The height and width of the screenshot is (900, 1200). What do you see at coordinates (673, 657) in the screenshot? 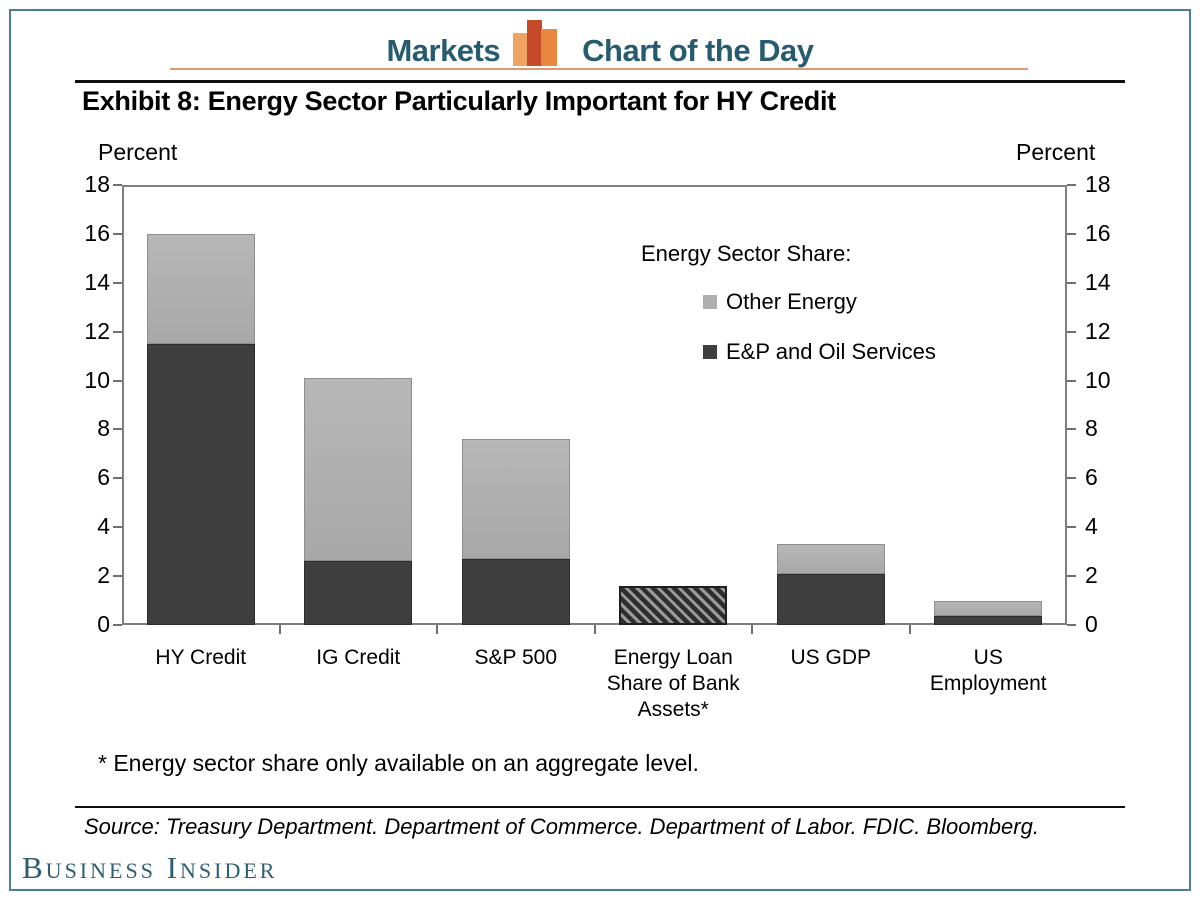
I see `x-category-label-line: Energy Loan` at bounding box center [673, 657].